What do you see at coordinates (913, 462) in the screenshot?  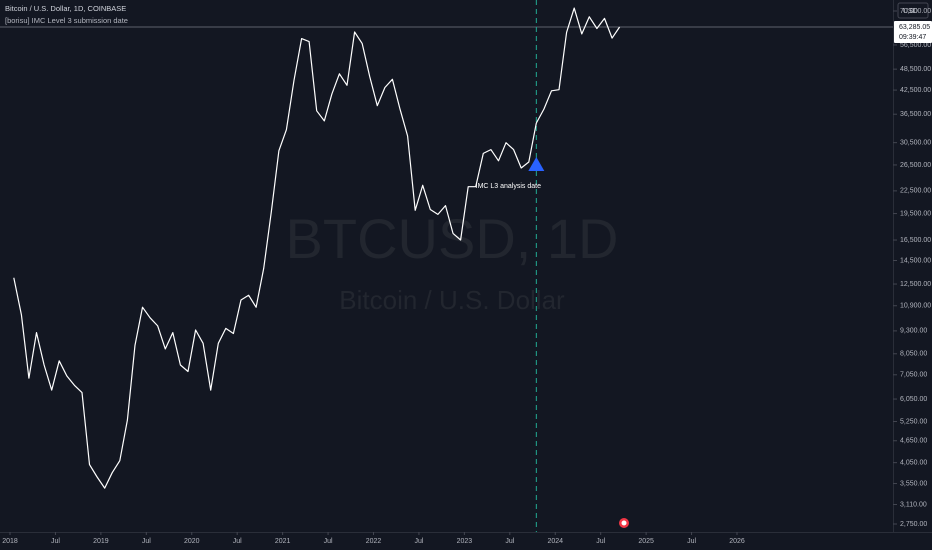 I see `y-tick-label: 4,050.00` at bounding box center [913, 462].